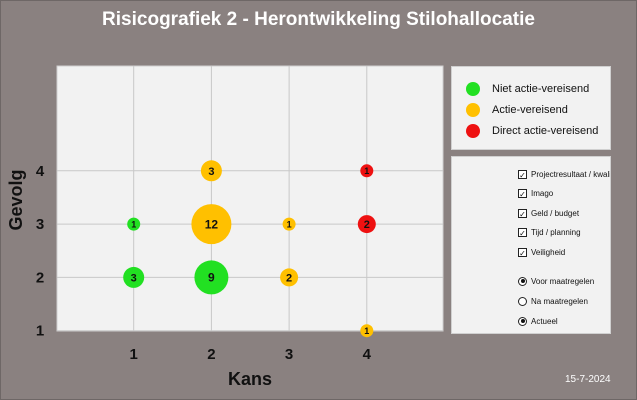  I want to click on radio-label: Actueel, so click(544, 321).